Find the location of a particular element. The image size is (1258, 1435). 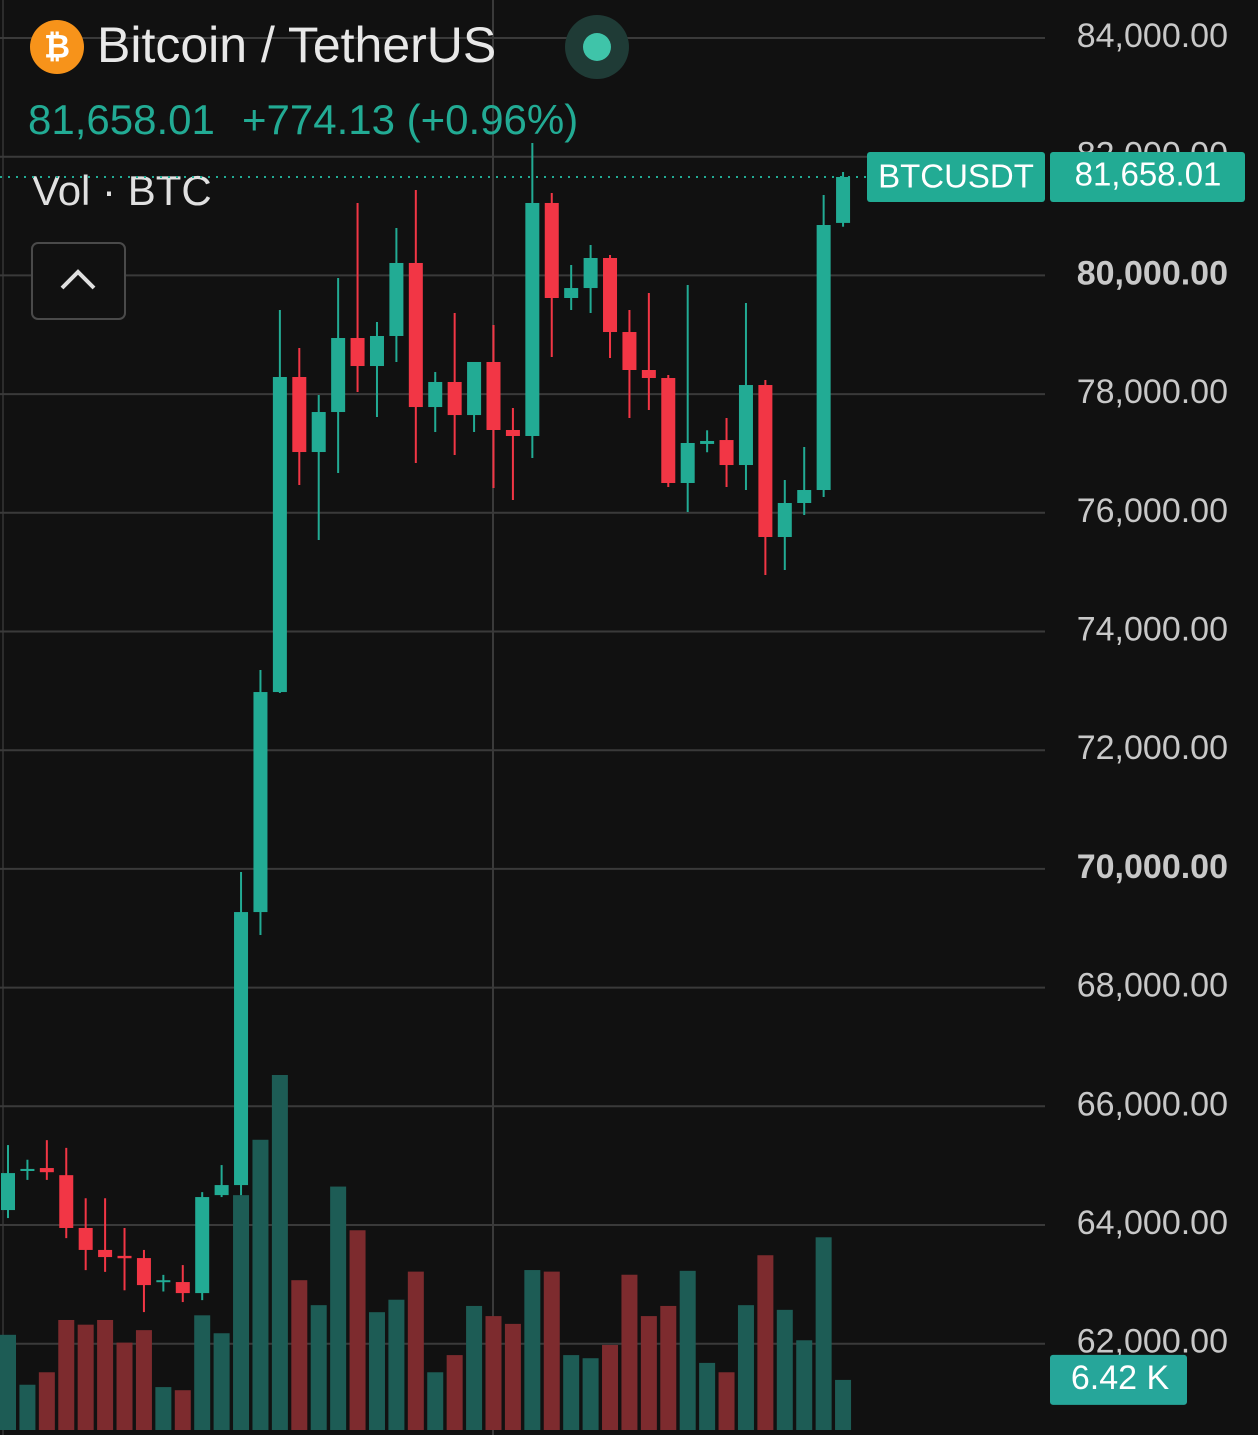

price-tag is located at coordinates (1147, 176).